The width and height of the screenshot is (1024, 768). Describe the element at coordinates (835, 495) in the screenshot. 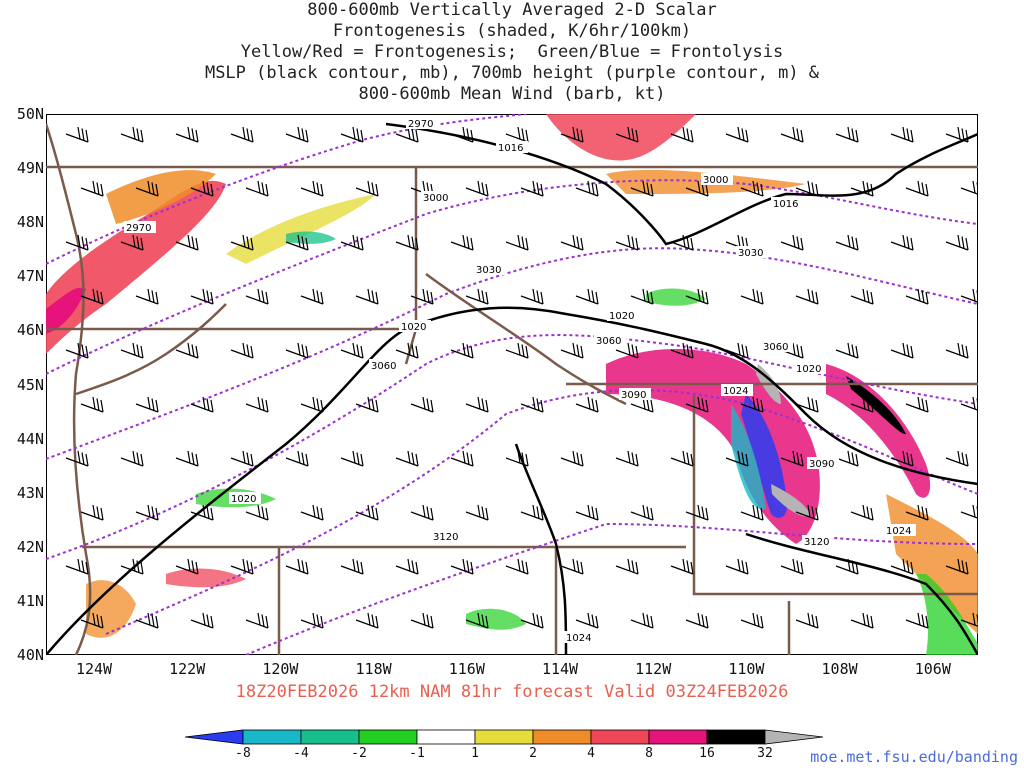

I see `border-wy-ut` at that location.